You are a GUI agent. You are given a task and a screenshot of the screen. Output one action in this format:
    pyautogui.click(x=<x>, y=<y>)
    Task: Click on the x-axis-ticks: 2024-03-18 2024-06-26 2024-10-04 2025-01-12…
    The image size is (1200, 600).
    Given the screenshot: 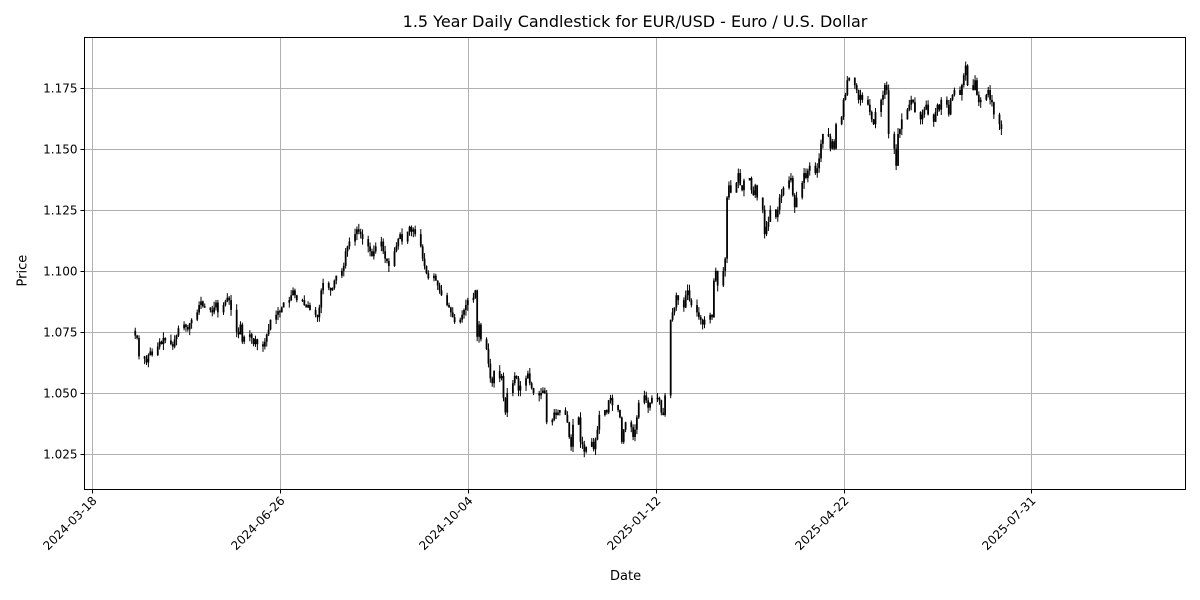 What is the action you would take?
    pyautogui.click(x=539, y=521)
    